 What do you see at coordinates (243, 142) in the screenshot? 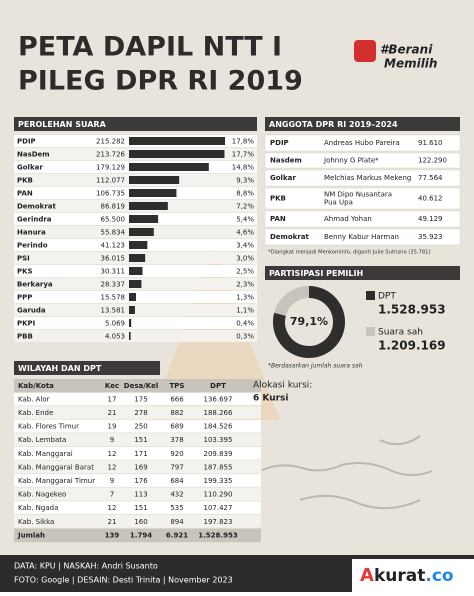
I see `pct: 17,8%` at bounding box center [243, 142].